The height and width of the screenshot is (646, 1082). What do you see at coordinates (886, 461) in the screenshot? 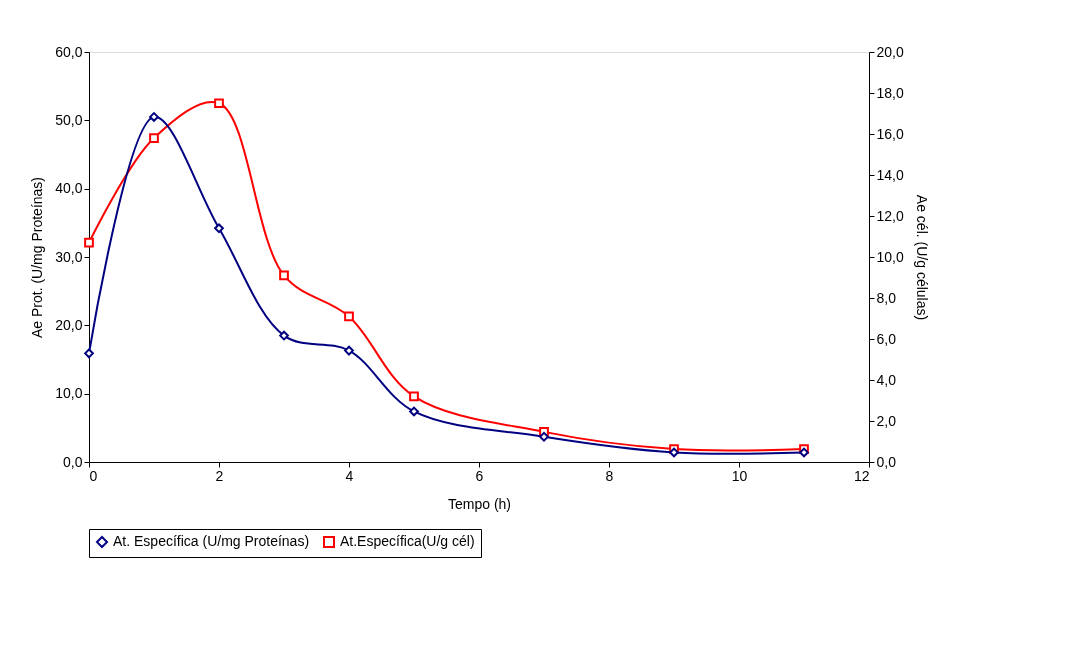
I see `y2-tick-label: 0,0` at bounding box center [886, 461].